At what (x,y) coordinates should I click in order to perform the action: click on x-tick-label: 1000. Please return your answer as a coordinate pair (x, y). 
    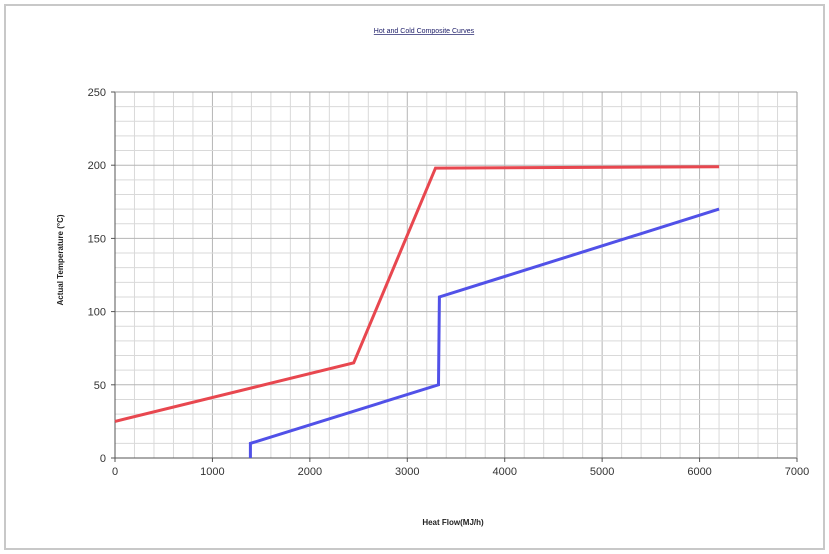
    Looking at the image, I should click on (212, 472).